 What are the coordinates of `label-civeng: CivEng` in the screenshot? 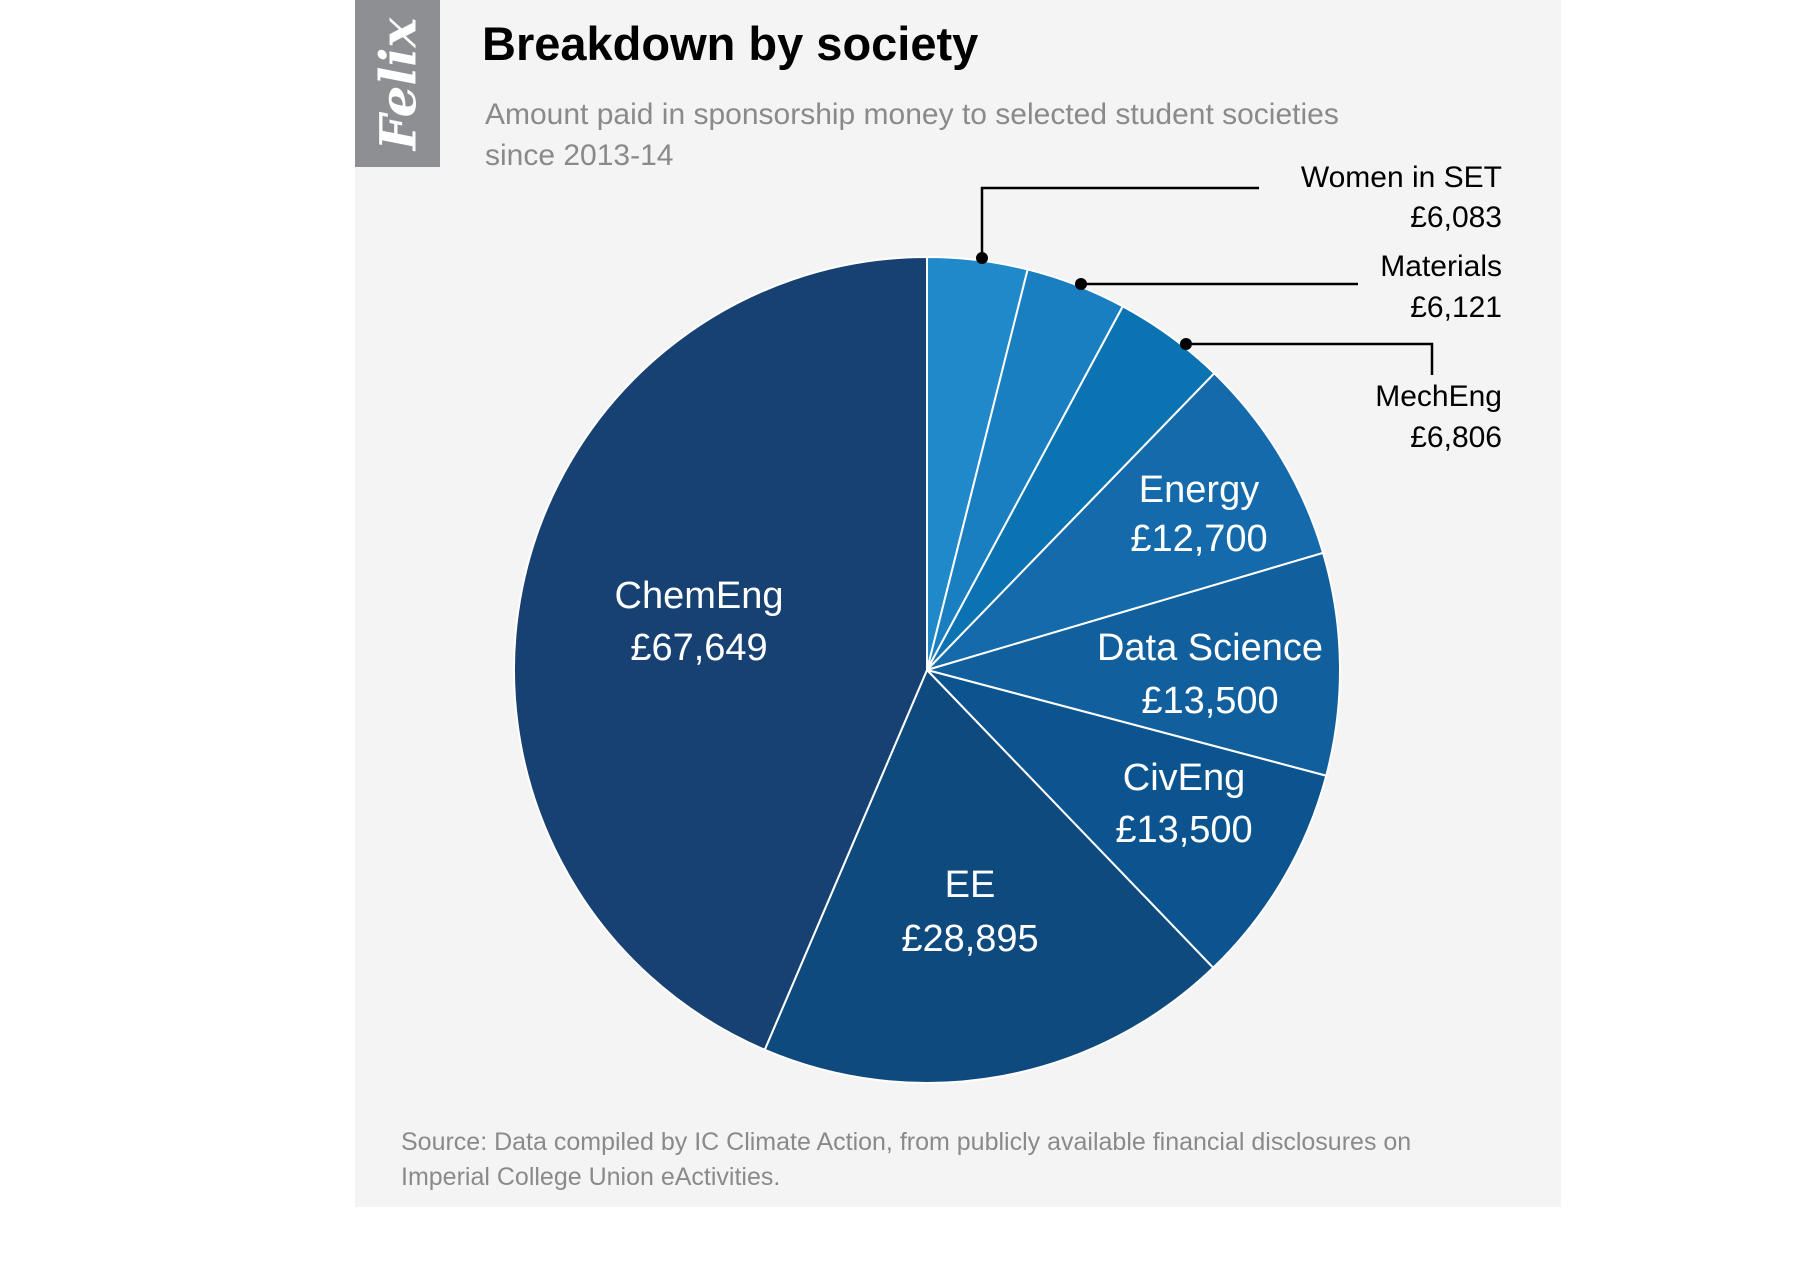 It's located at (1184, 778).